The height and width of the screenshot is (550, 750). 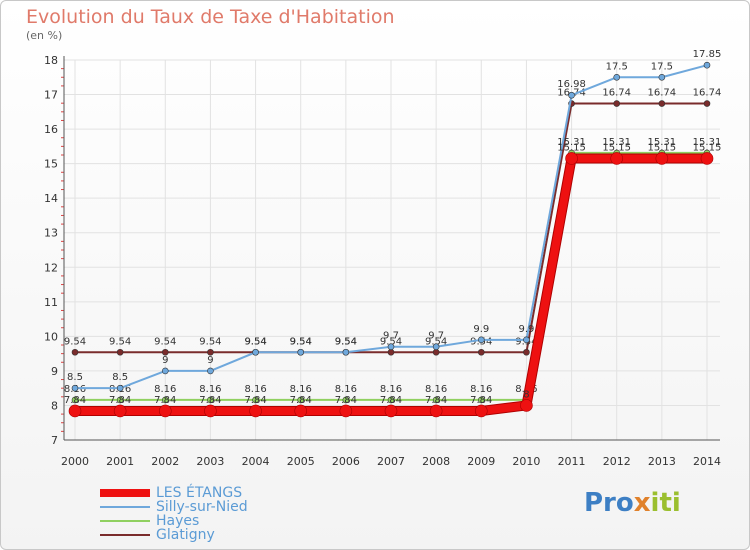 I want to click on x-tick-label: 2000, so click(x=75, y=461).